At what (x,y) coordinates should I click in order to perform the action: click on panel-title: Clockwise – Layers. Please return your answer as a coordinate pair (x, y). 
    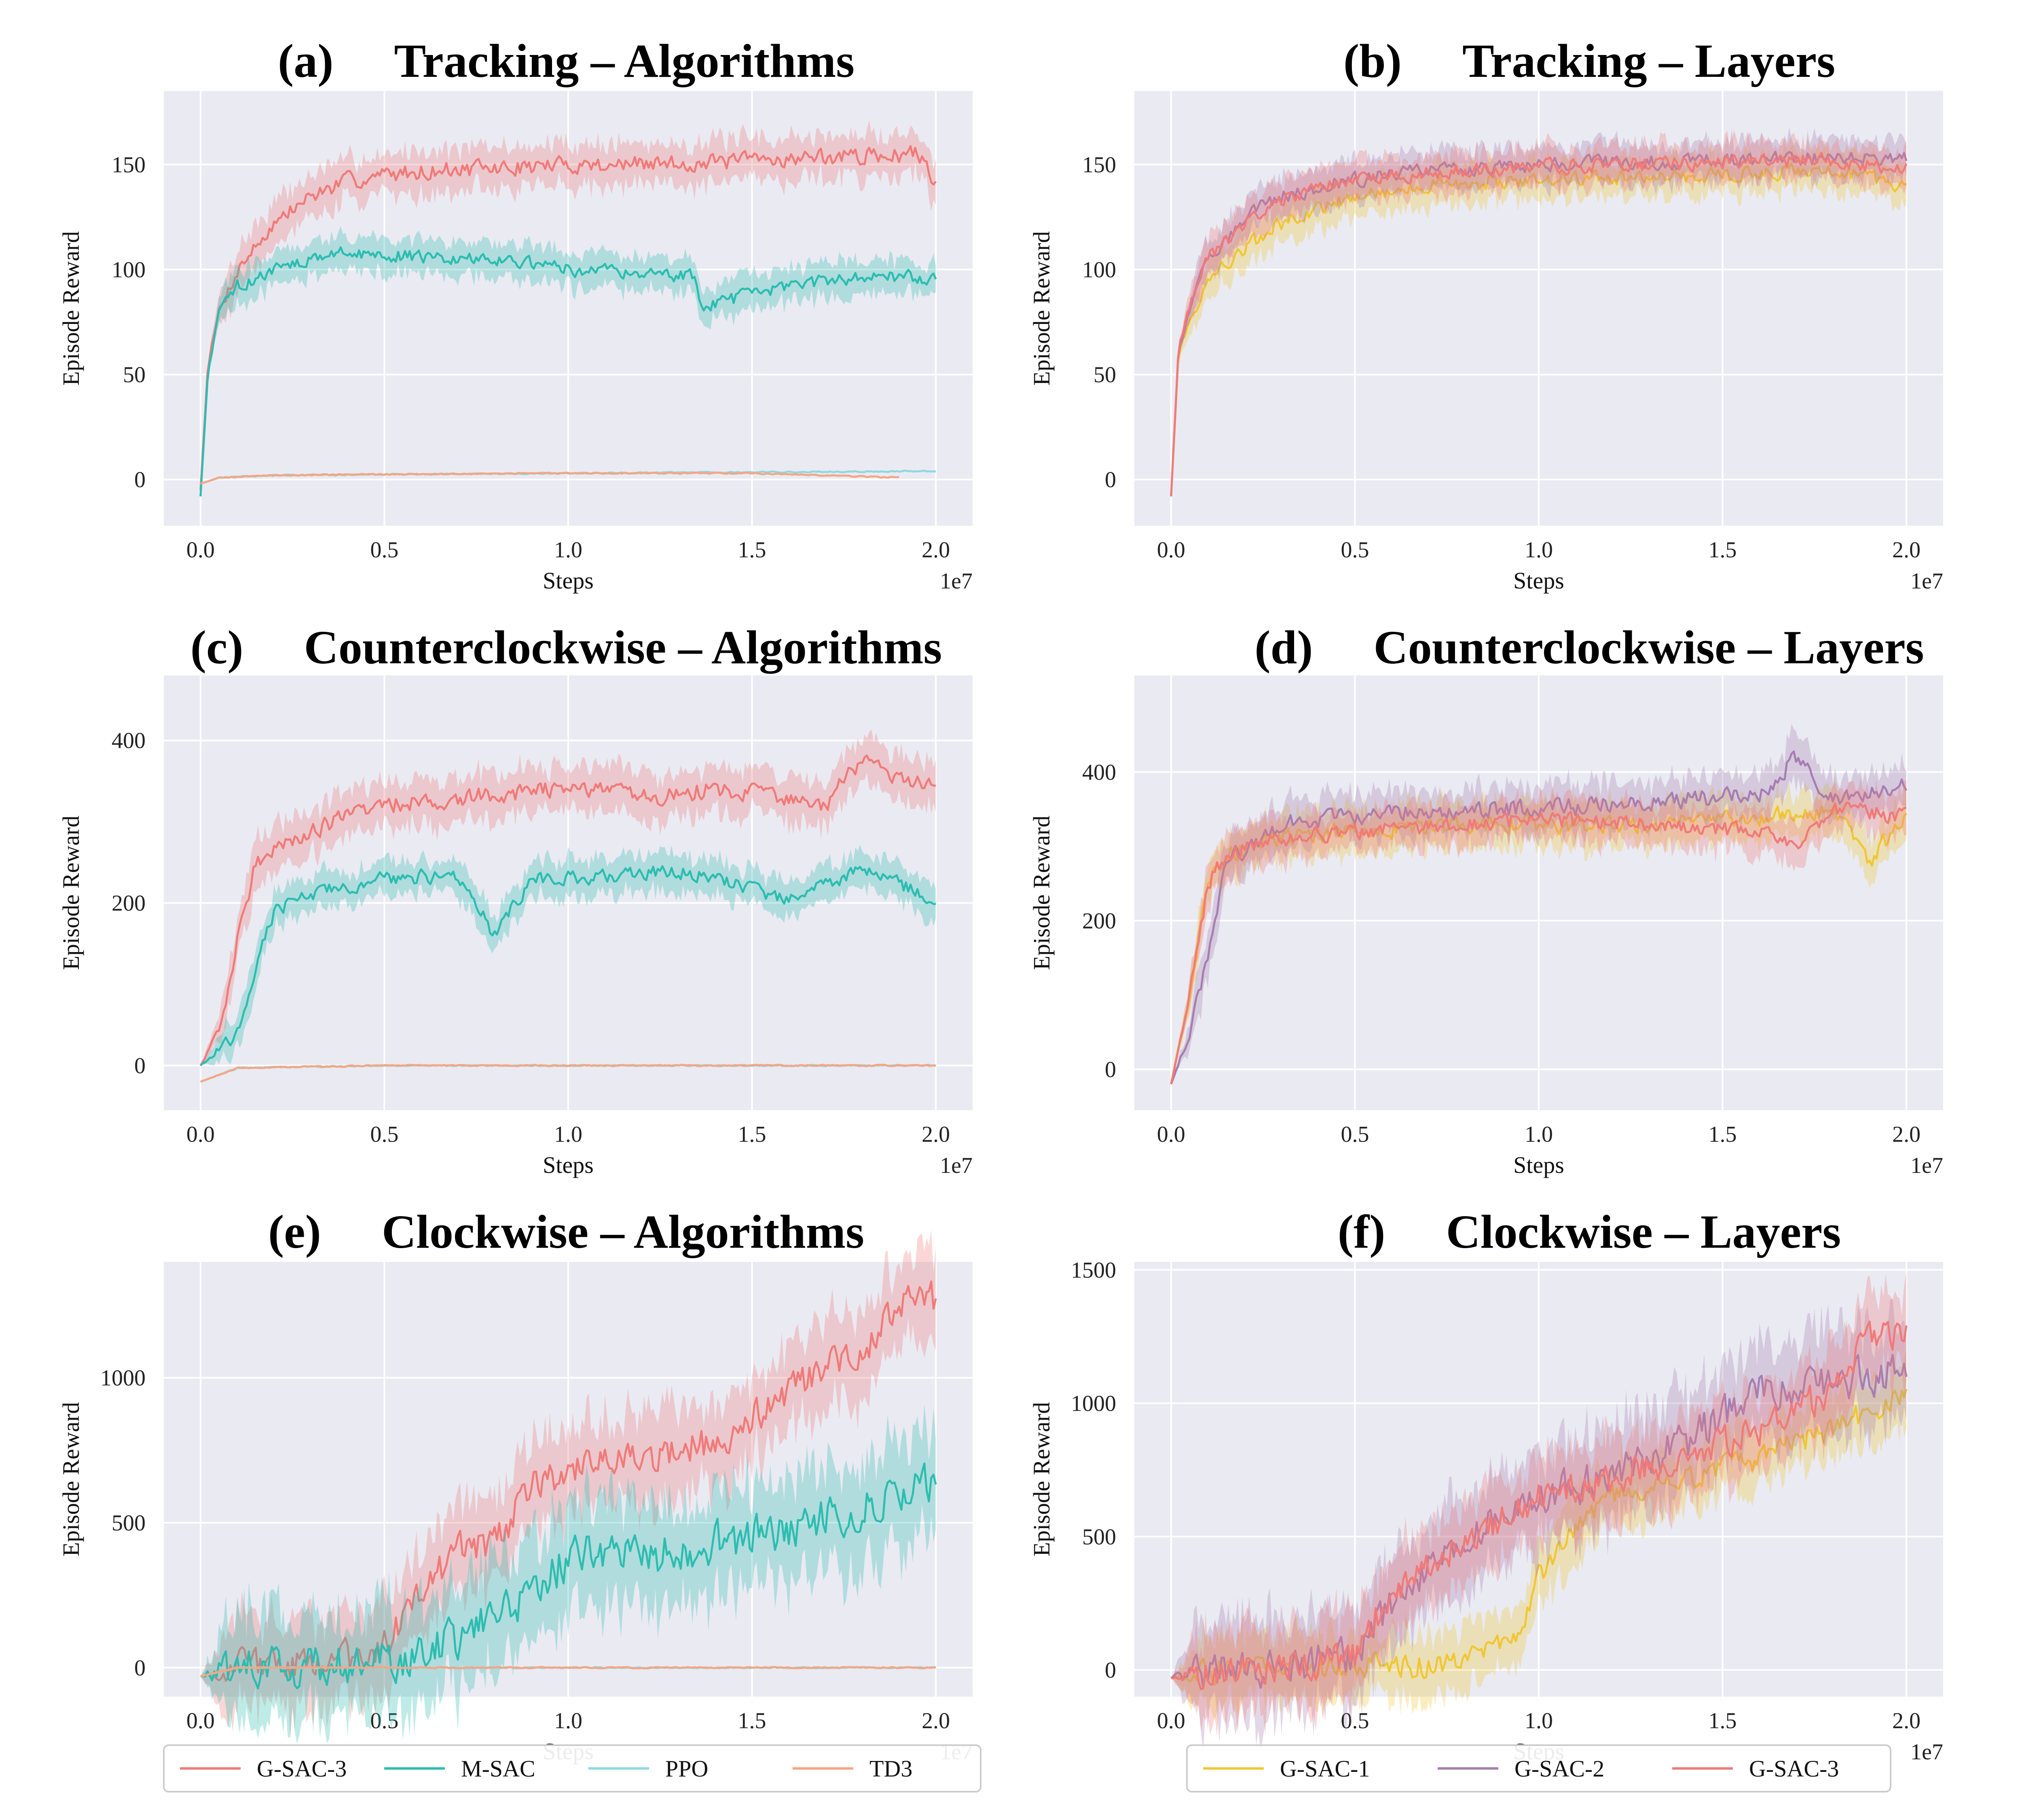
    Looking at the image, I should click on (1643, 1231).